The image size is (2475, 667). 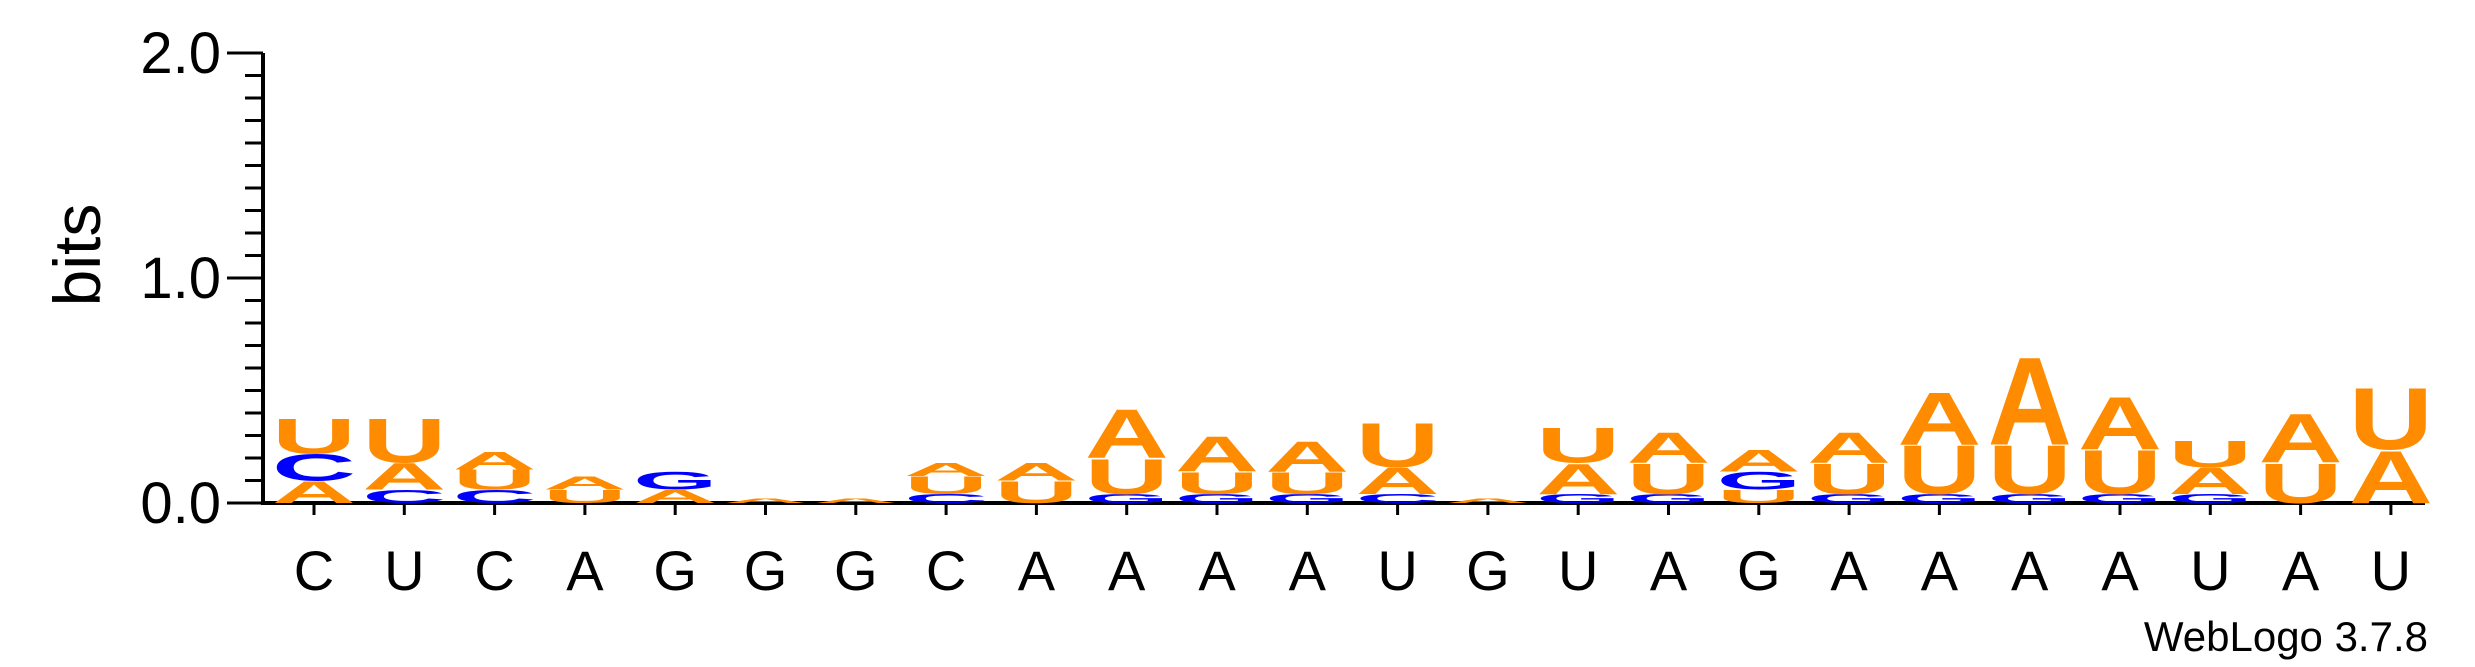 I want to click on y-tick-label: 0.0, so click(x=180, y=503).